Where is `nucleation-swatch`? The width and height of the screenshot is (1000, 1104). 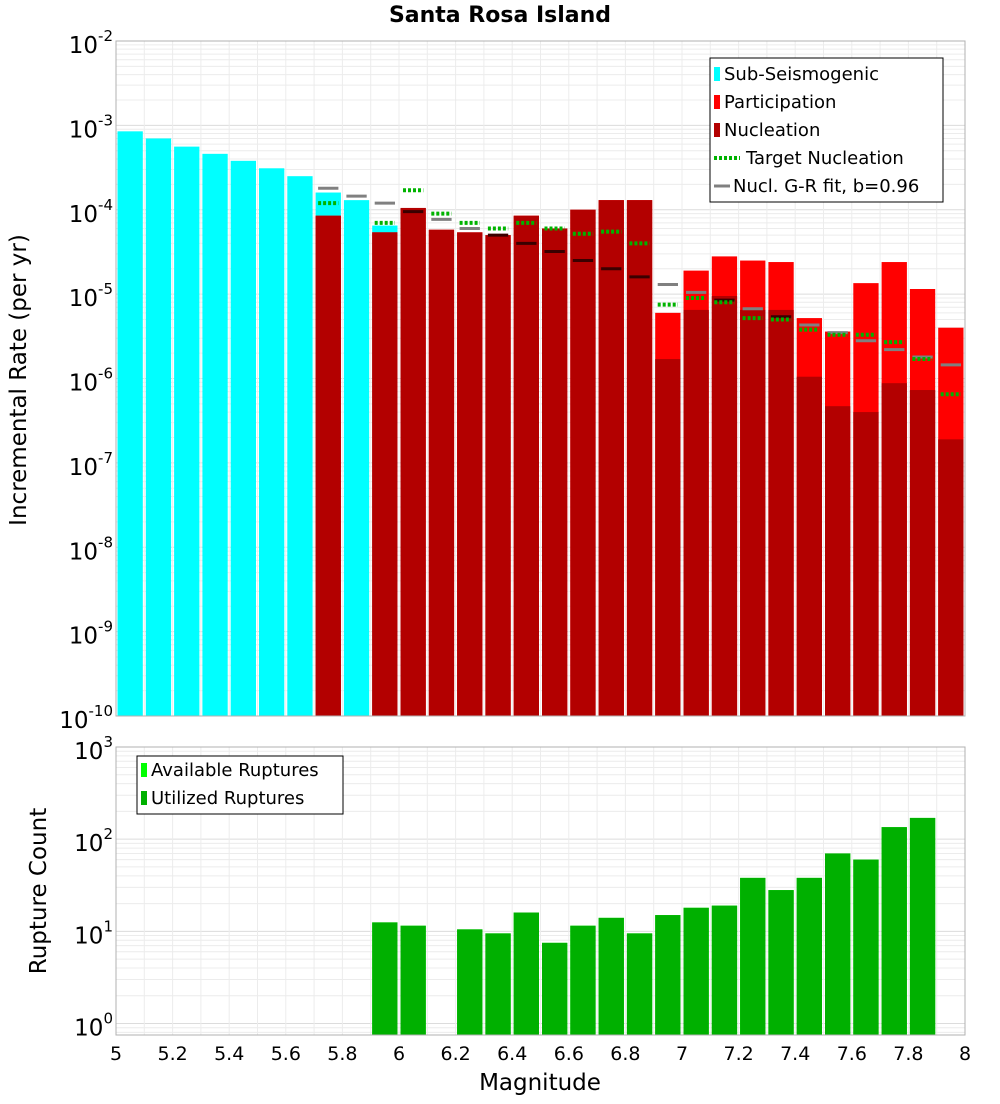
nucleation-swatch is located at coordinates (717, 130).